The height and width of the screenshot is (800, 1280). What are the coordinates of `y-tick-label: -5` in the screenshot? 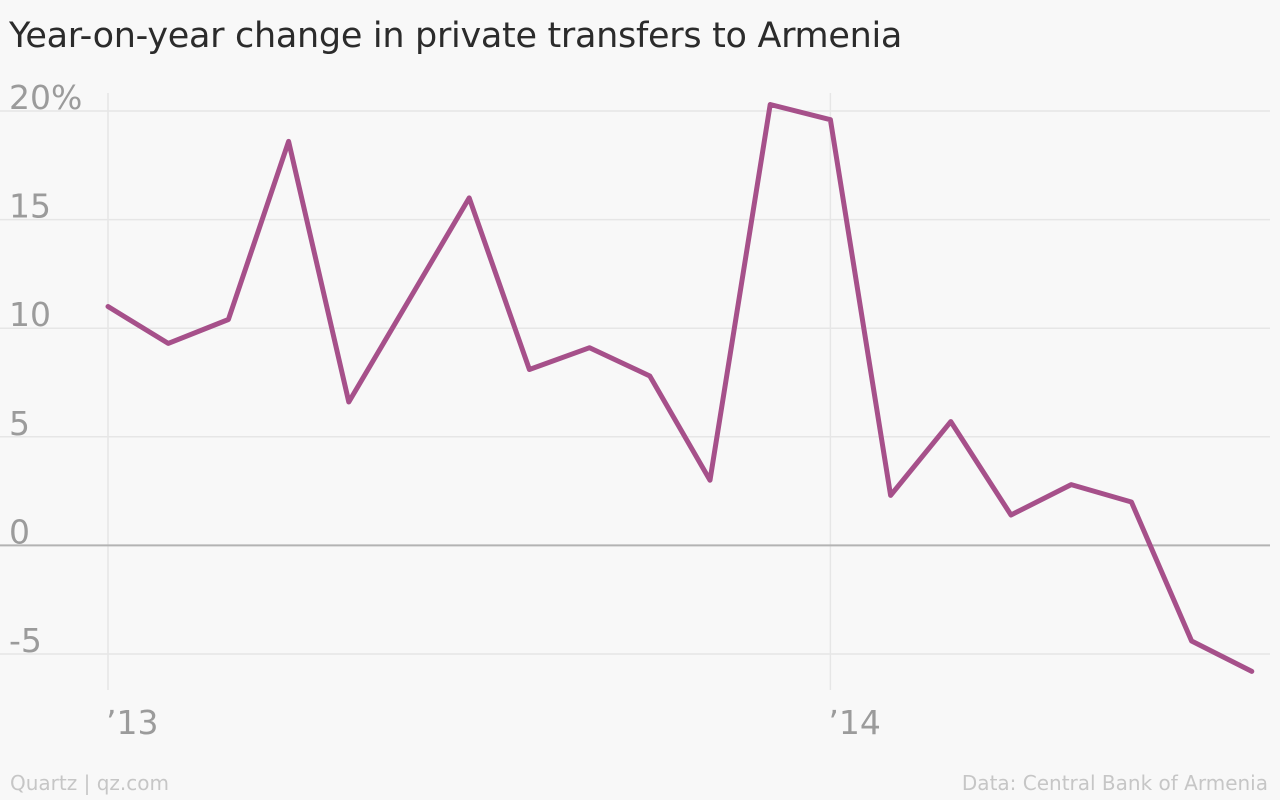 It's located at (25, 640).